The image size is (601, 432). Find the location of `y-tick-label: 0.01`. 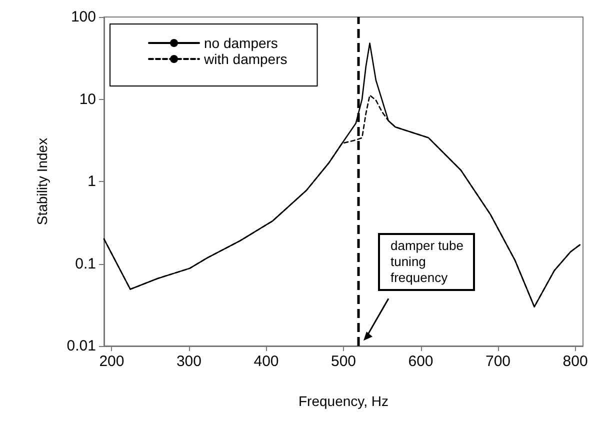

y-tick-label: 0.01 is located at coordinates (81, 346).